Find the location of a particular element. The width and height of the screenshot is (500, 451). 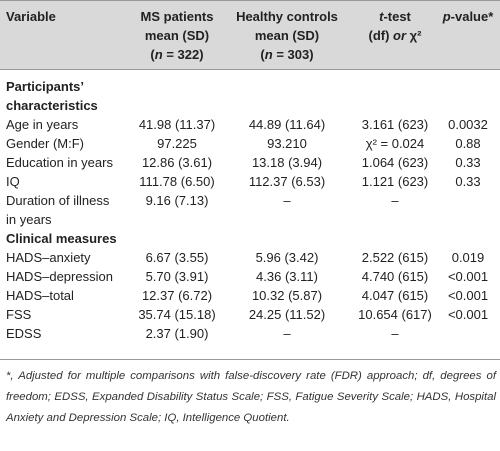

section-clinical: Clinical measures is located at coordinates (250, 238).